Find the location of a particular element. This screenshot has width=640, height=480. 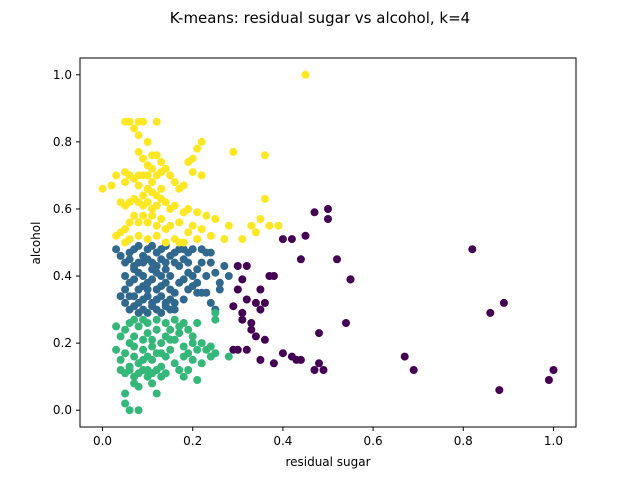

y-axis-ticks: 0.0 0.2 0.4 0.6 0.8 1.0 is located at coordinates (66, 242).